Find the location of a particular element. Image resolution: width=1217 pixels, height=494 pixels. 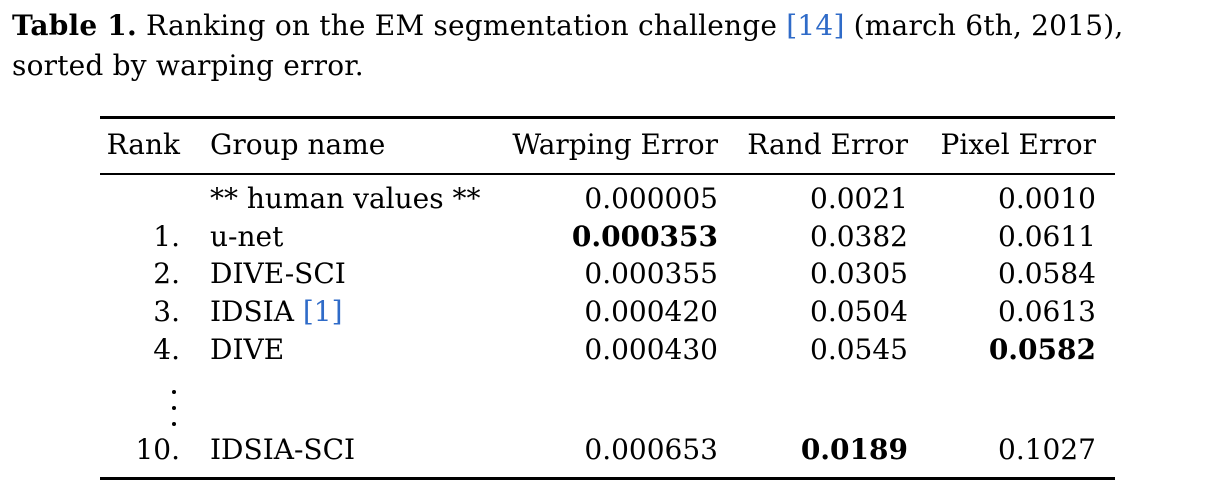

row-2-warping: 0.000355 is located at coordinates (651, 273).